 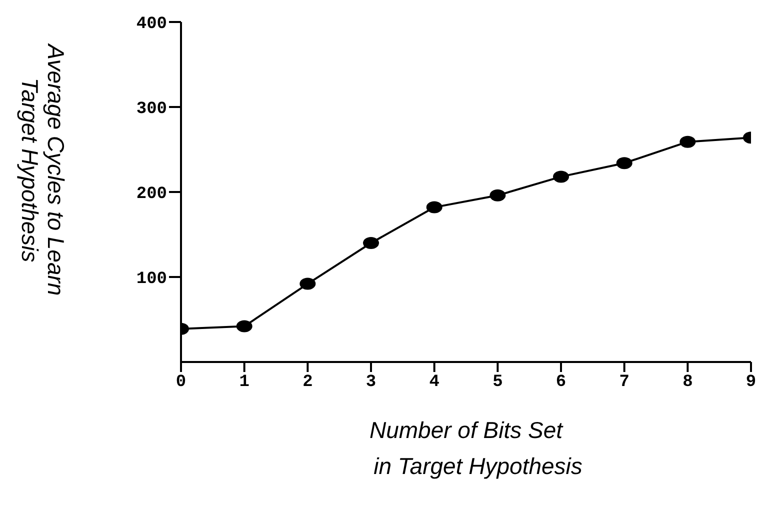 I want to click on x-tick-label: 4, so click(x=434, y=382).